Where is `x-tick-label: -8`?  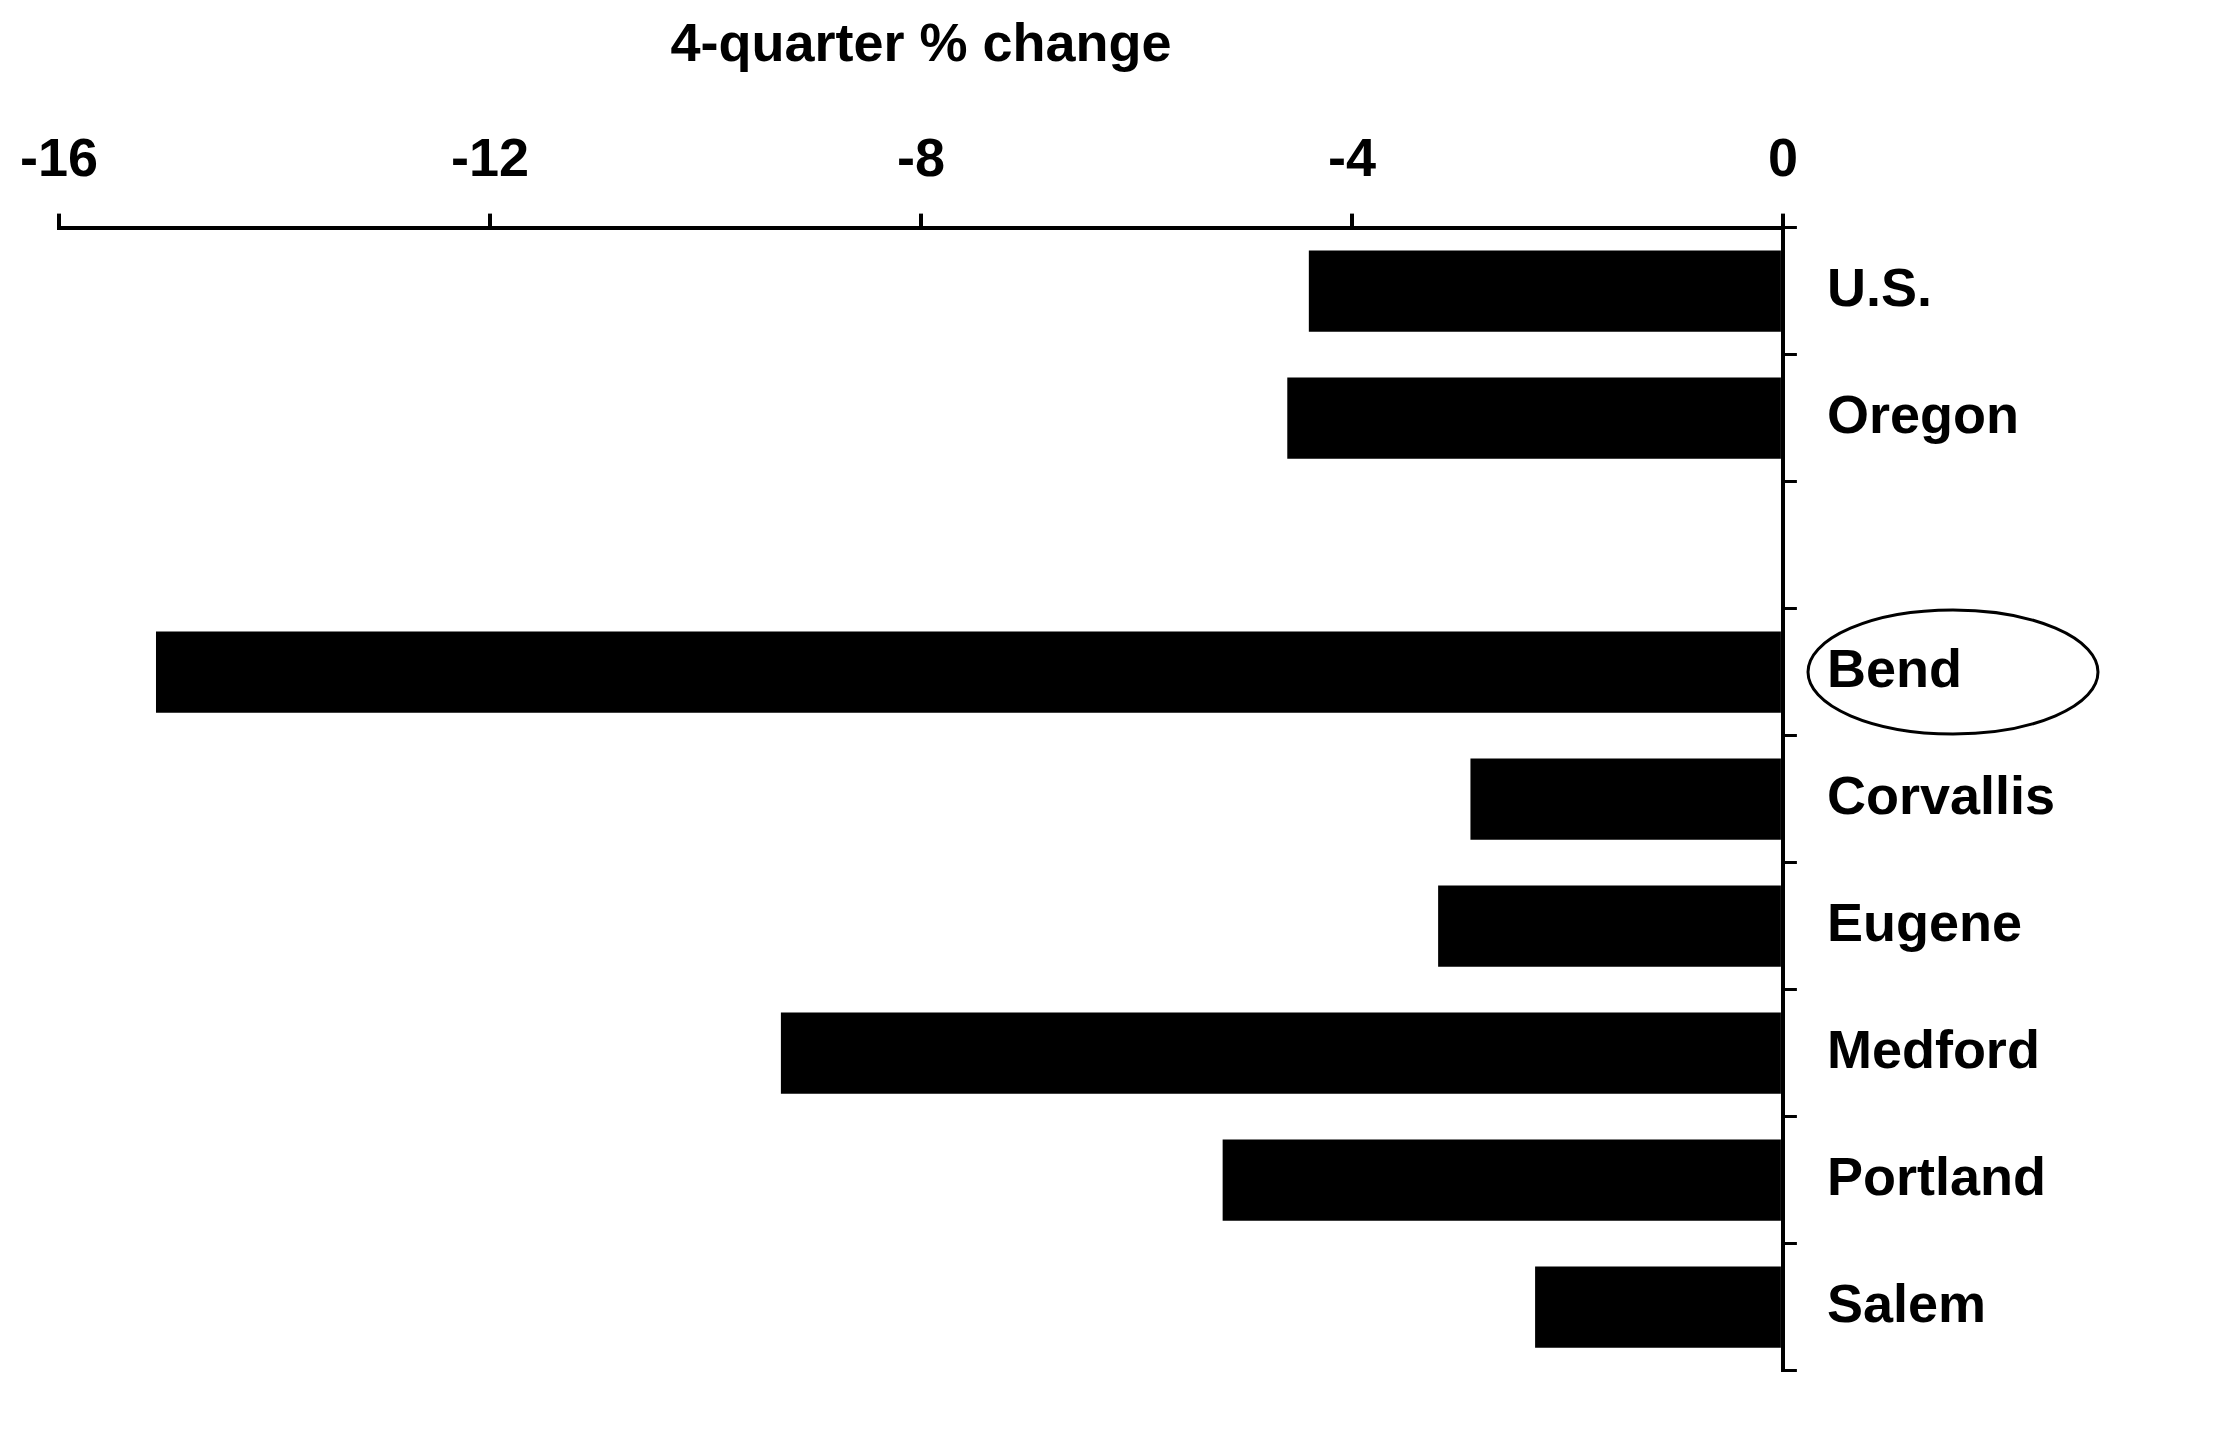
x-tick-label: -8 is located at coordinates (920, 157).